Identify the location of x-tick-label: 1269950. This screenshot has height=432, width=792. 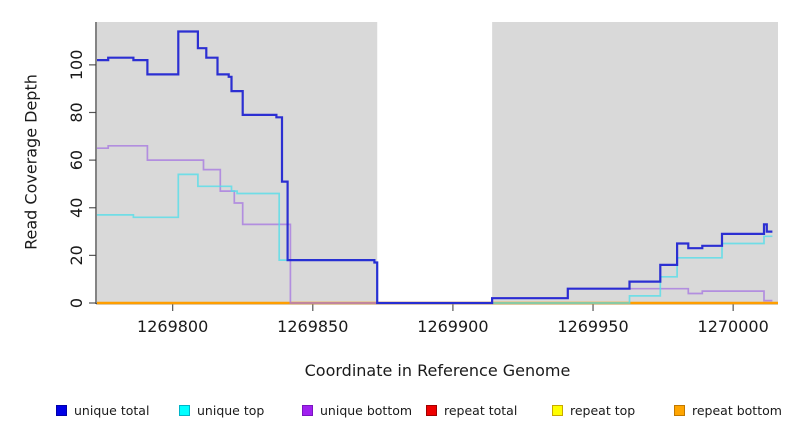
(592, 326).